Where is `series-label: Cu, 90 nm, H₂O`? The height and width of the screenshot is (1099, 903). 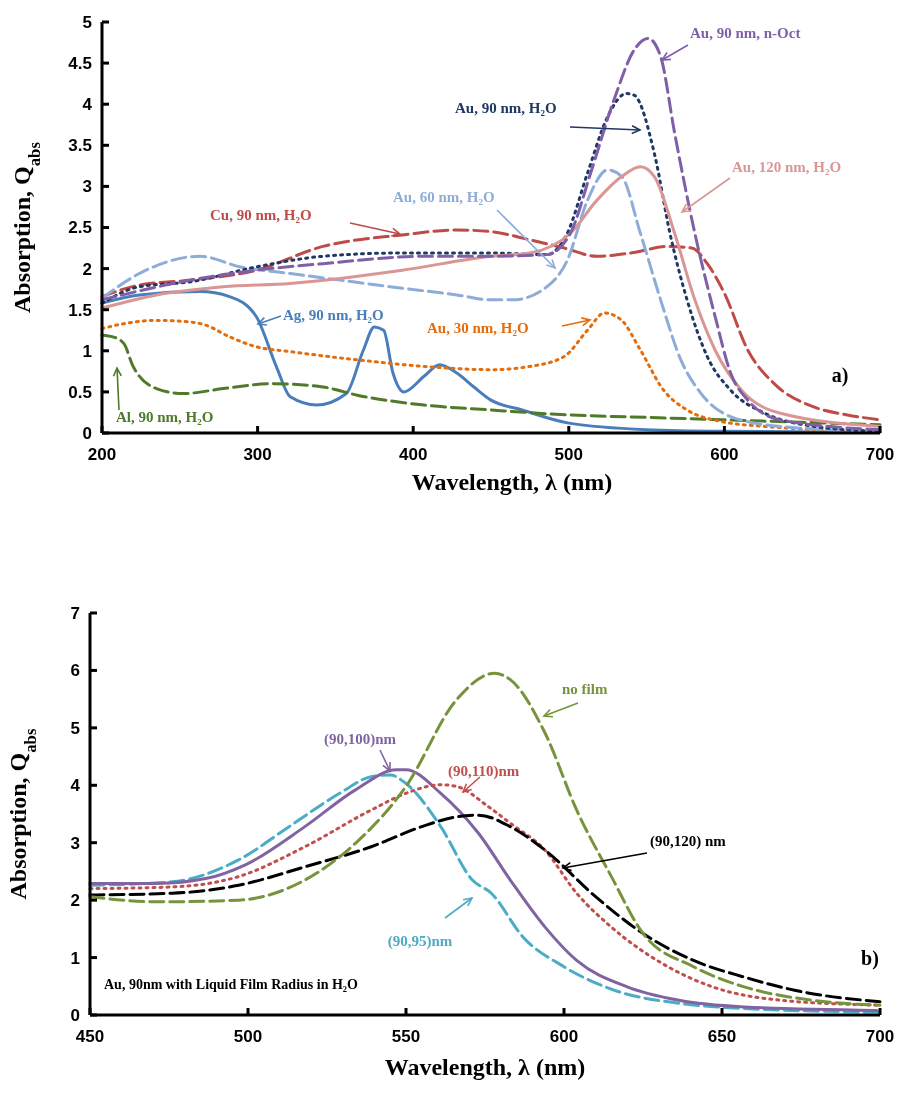
series-label: Cu, 90 nm, H₂O is located at coordinates (261, 215).